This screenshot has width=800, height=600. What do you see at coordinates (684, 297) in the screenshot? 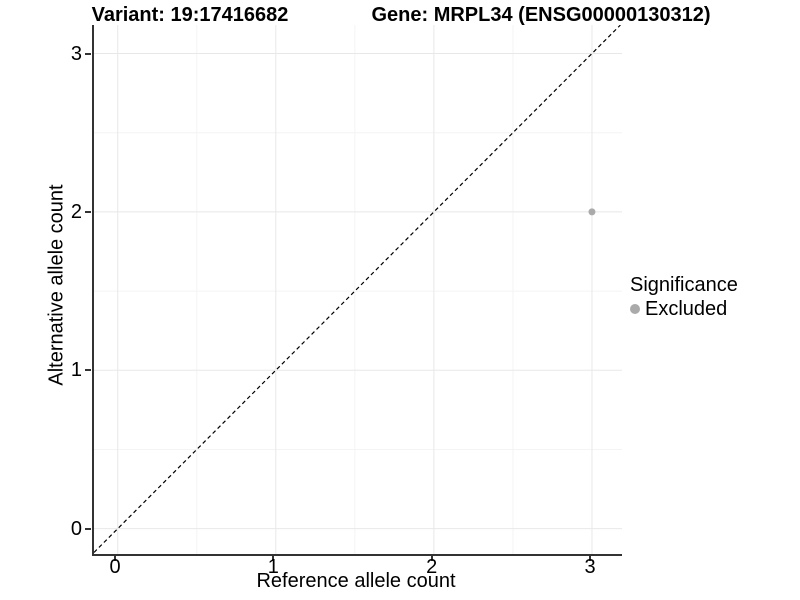
I see `legend: Significance Excluded` at bounding box center [684, 297].